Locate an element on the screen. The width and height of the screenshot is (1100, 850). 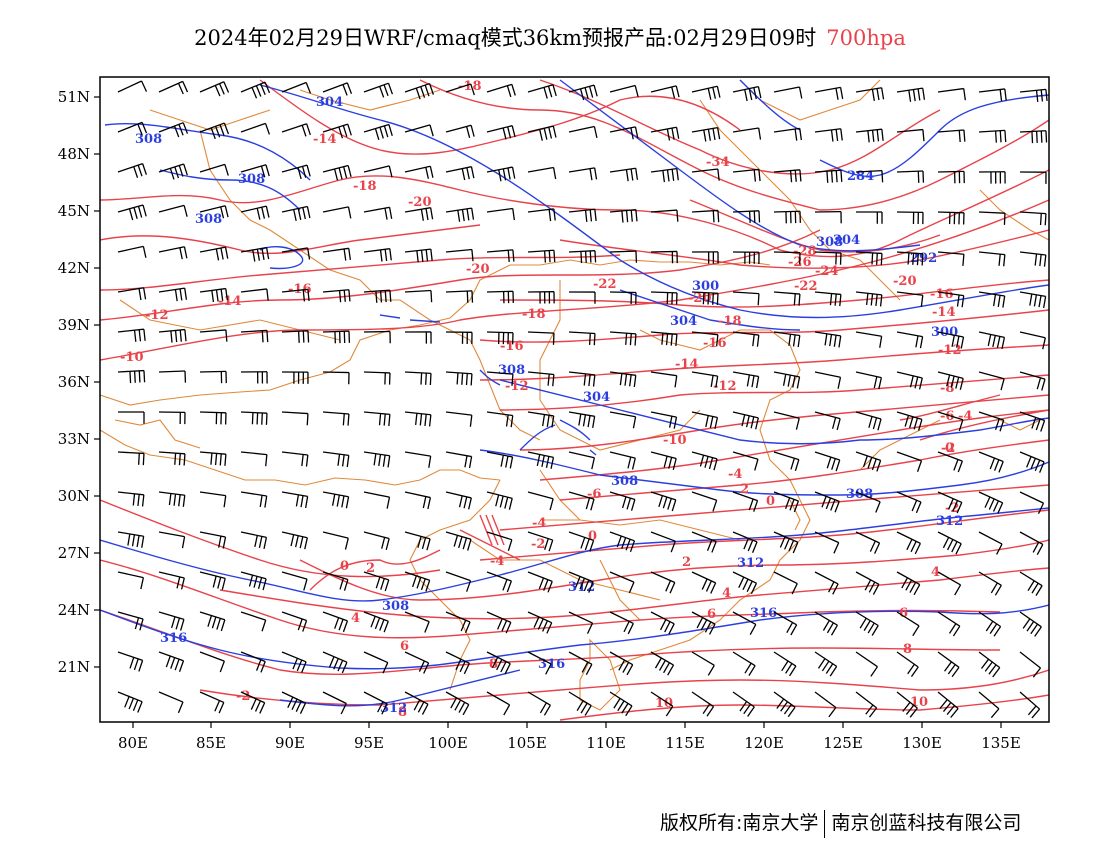
isotherm-label: -8 is located at coordinates (947, 388).